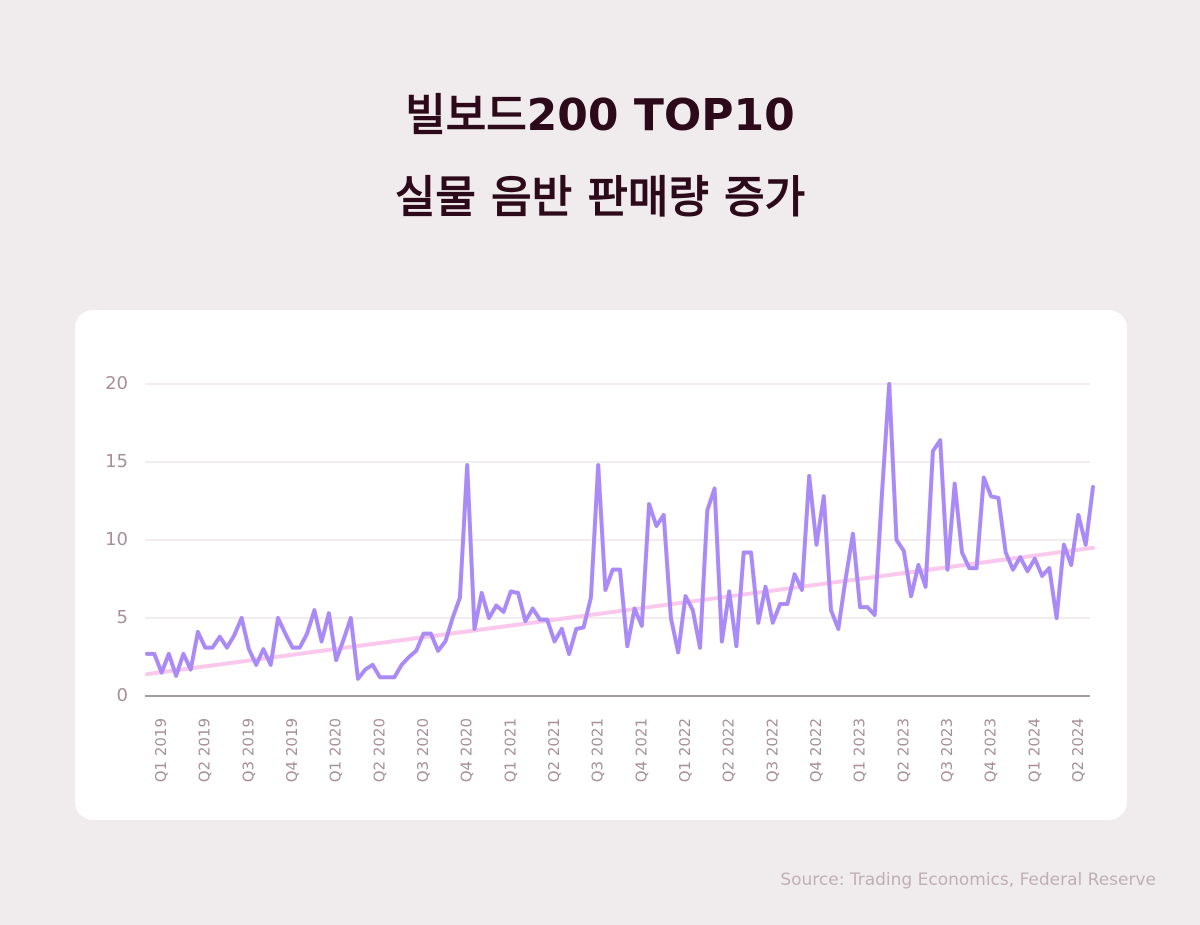 The image size is (1200, 925). I want to click on x-tick-label: Q3 2019, so click(248, 750).